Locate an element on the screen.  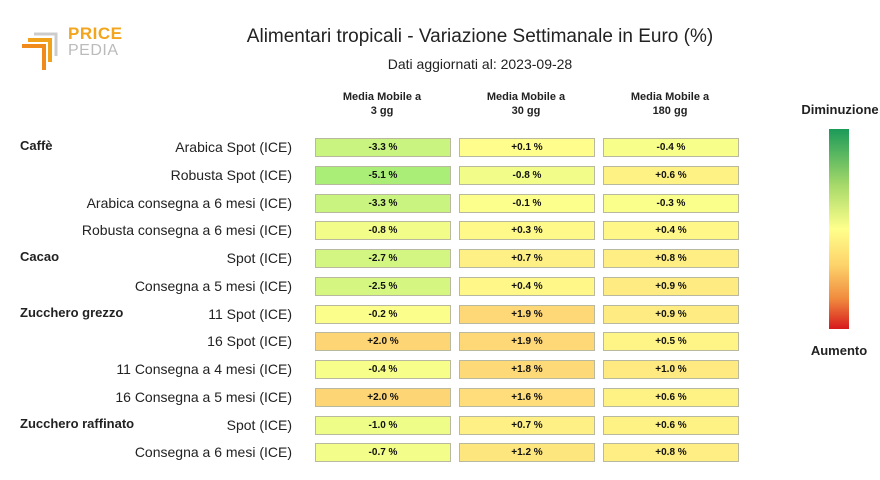
row-label: Arabica Spot (ICE) is located at coordinates (233, 147).